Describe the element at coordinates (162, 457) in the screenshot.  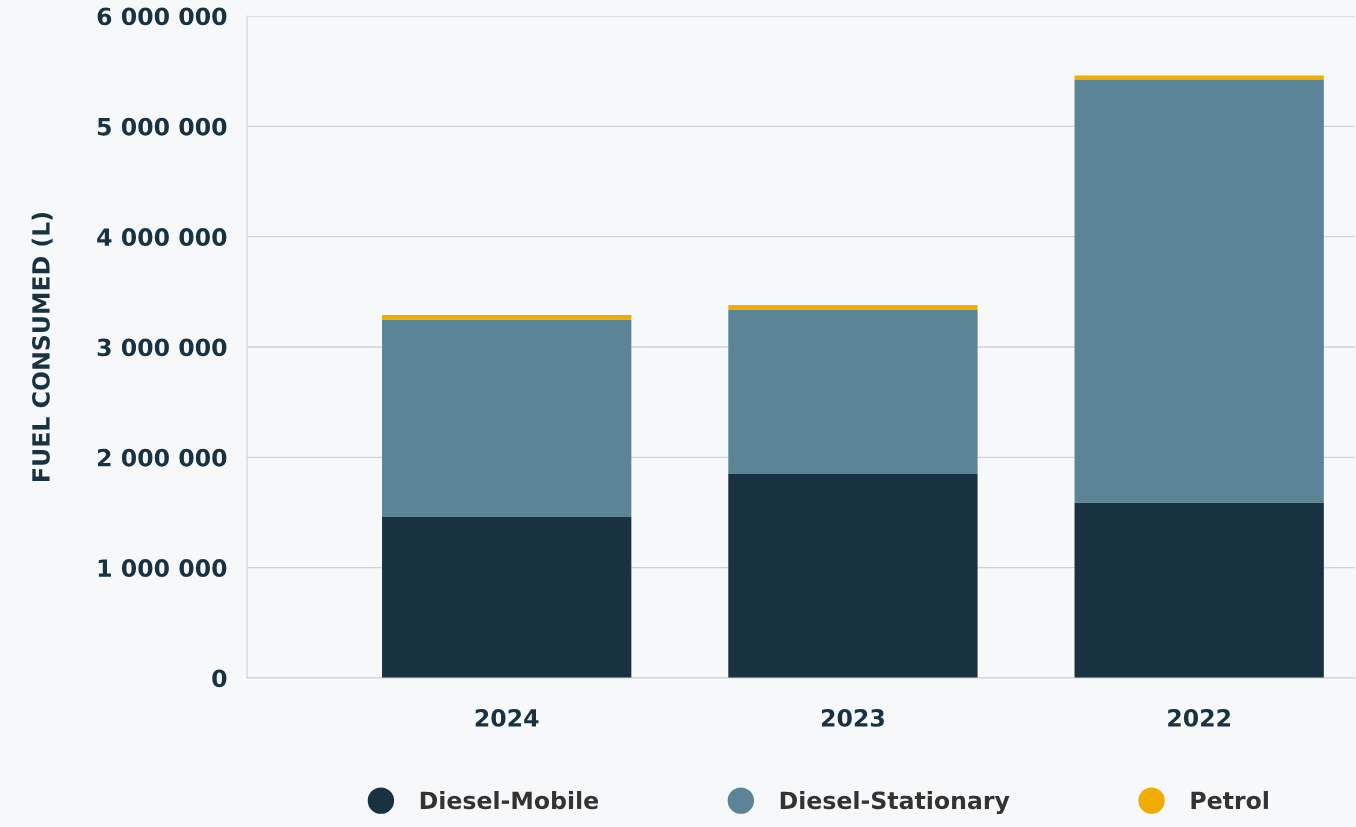
I see `y-tick-label: 2 000 000` at that location.